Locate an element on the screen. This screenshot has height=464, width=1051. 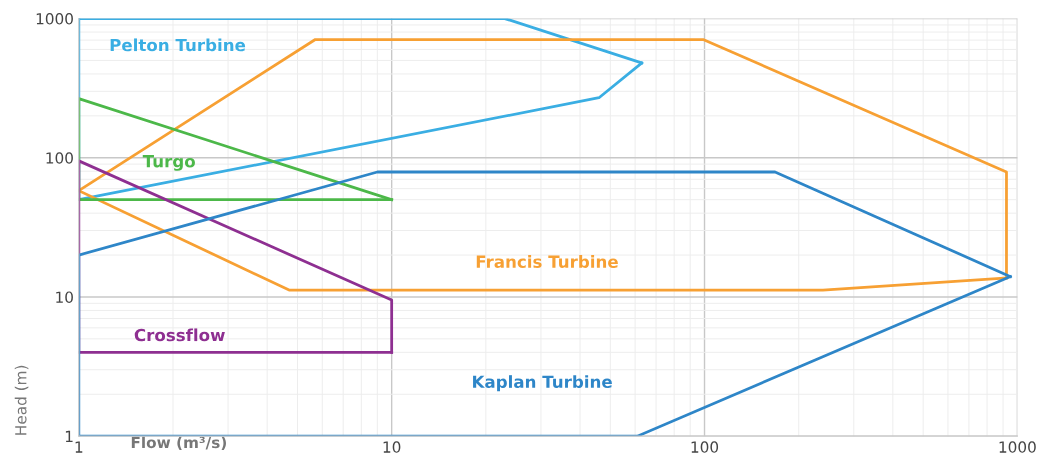
x-tick-label: 10 is located at coordinates (392, 447).